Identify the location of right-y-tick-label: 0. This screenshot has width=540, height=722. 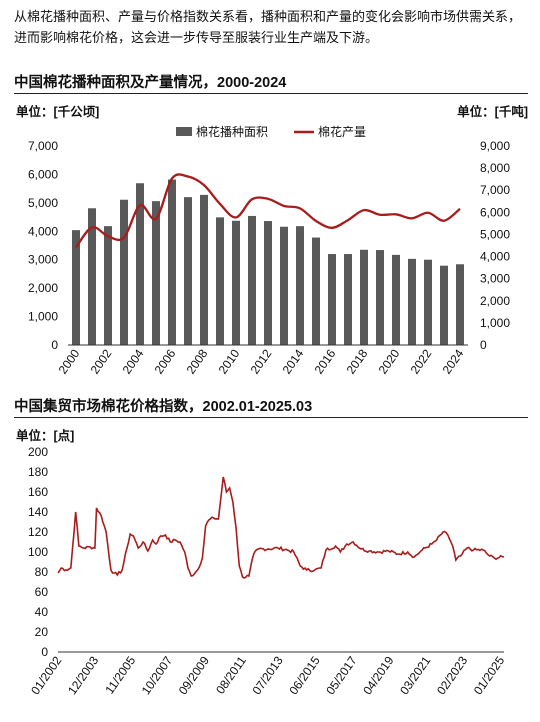
(483, 345).